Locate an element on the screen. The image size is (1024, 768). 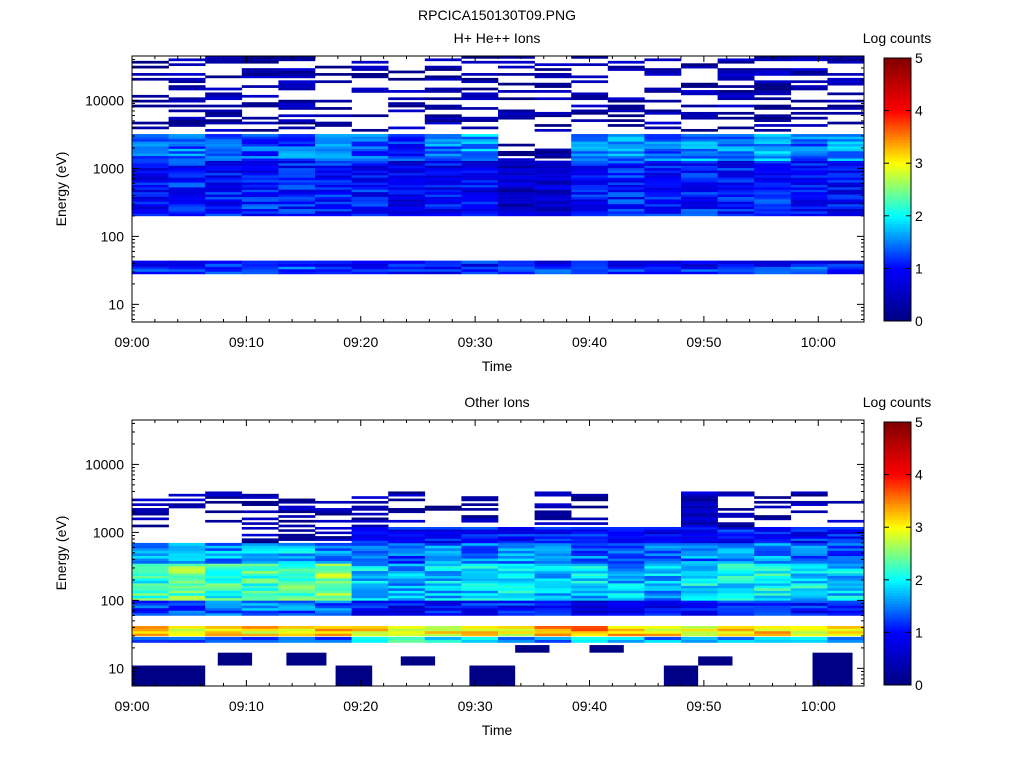
x-tick-label: 09:10 is located at coordinates (246, 342).